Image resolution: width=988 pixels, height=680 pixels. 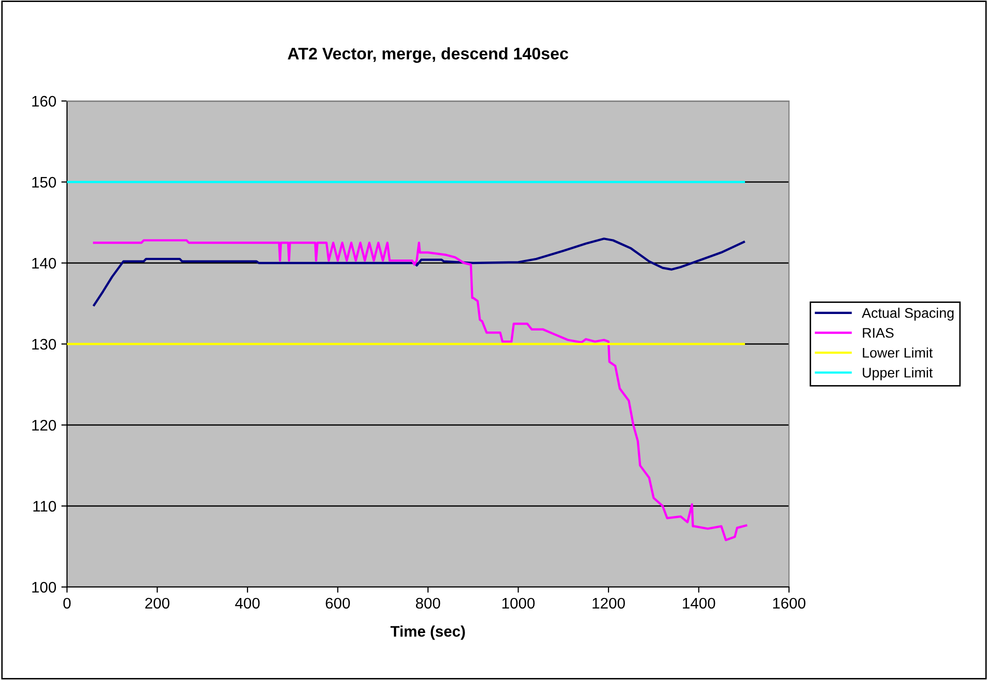 I want to click on legend-label: Actual Spacing, so click(x=908, y=314).